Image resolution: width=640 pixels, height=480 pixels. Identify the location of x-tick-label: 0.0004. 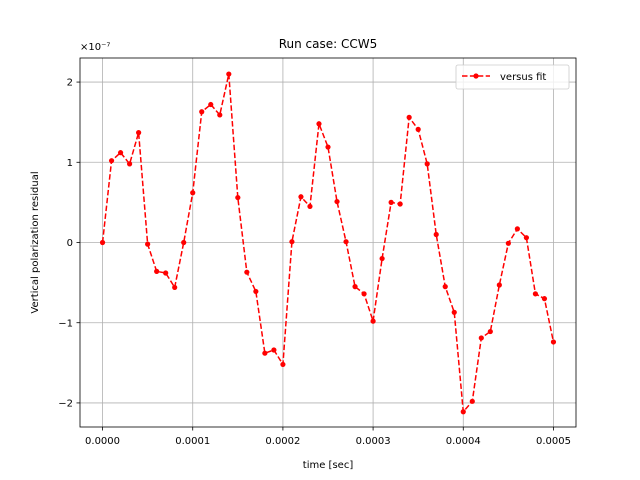
(463, 441).